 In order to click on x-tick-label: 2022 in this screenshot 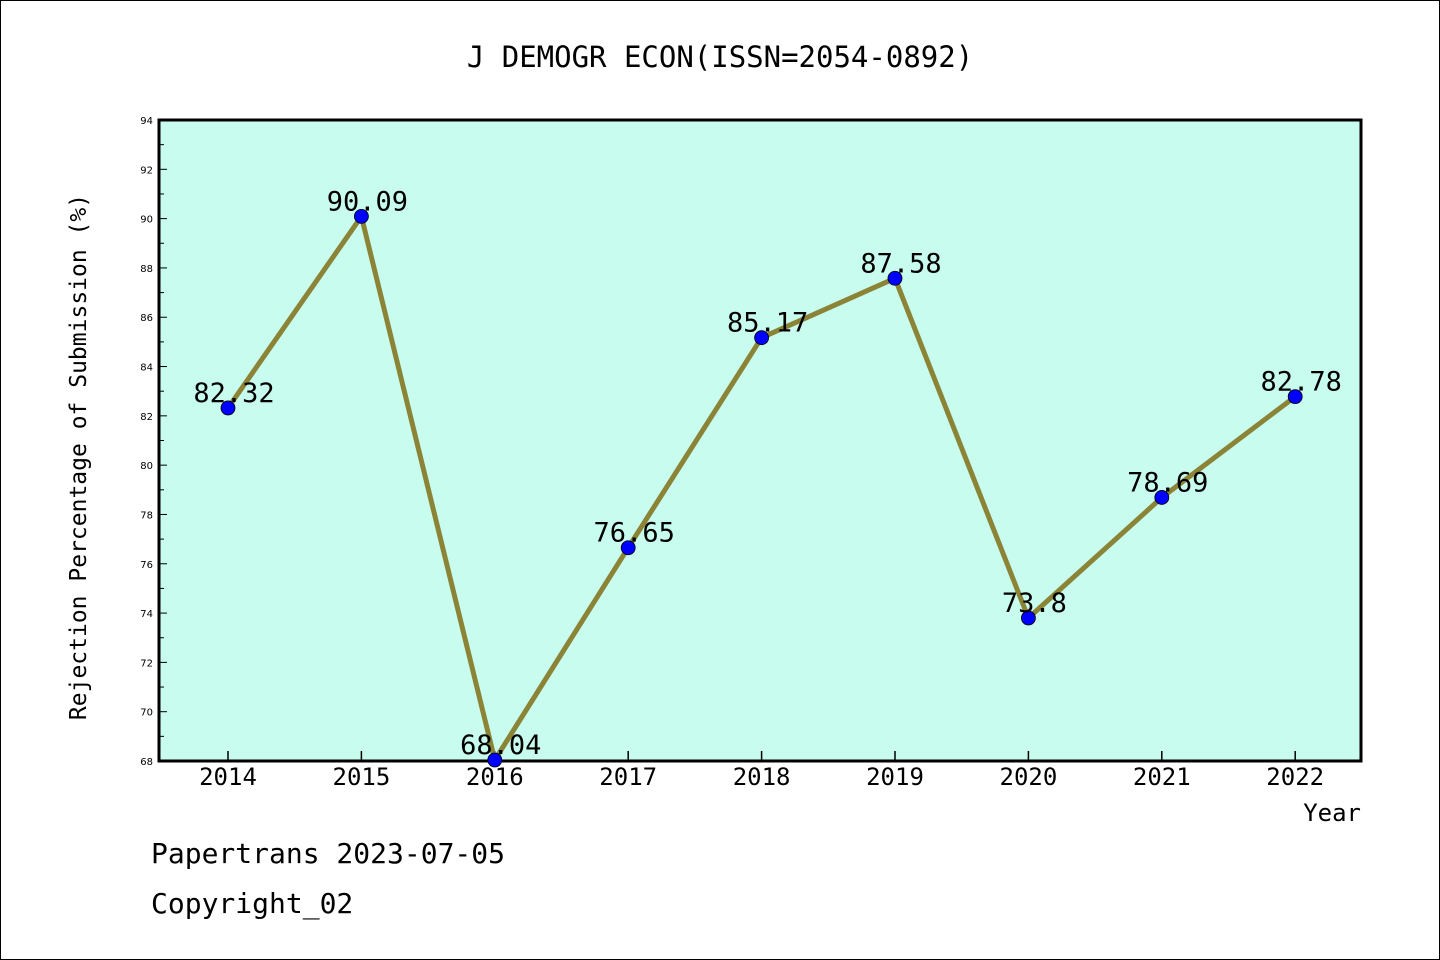, I will do `click(1295, 777)`.